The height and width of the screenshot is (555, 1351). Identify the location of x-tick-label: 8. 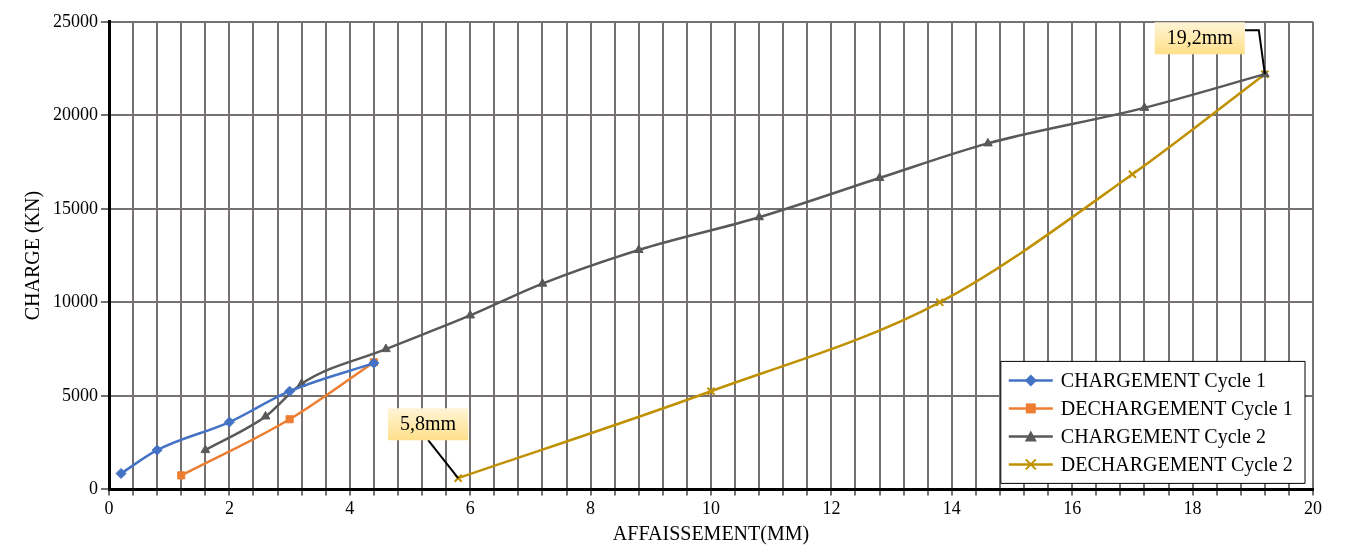
(591, 507).